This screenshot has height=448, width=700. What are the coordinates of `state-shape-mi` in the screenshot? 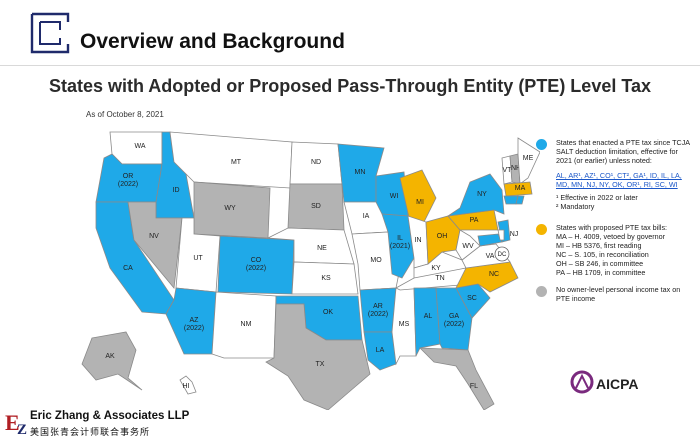 It's located at (418, 198).